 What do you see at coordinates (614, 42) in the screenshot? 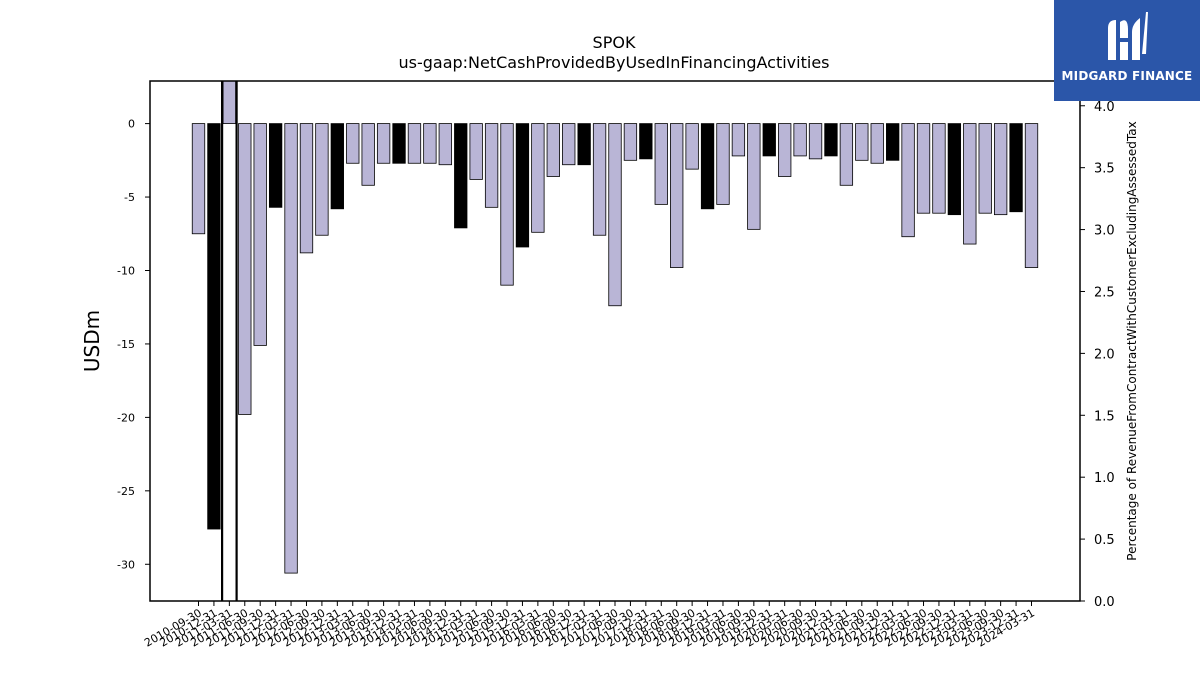
I see `chart-title: SPOK` at bounding box center [614, 42].